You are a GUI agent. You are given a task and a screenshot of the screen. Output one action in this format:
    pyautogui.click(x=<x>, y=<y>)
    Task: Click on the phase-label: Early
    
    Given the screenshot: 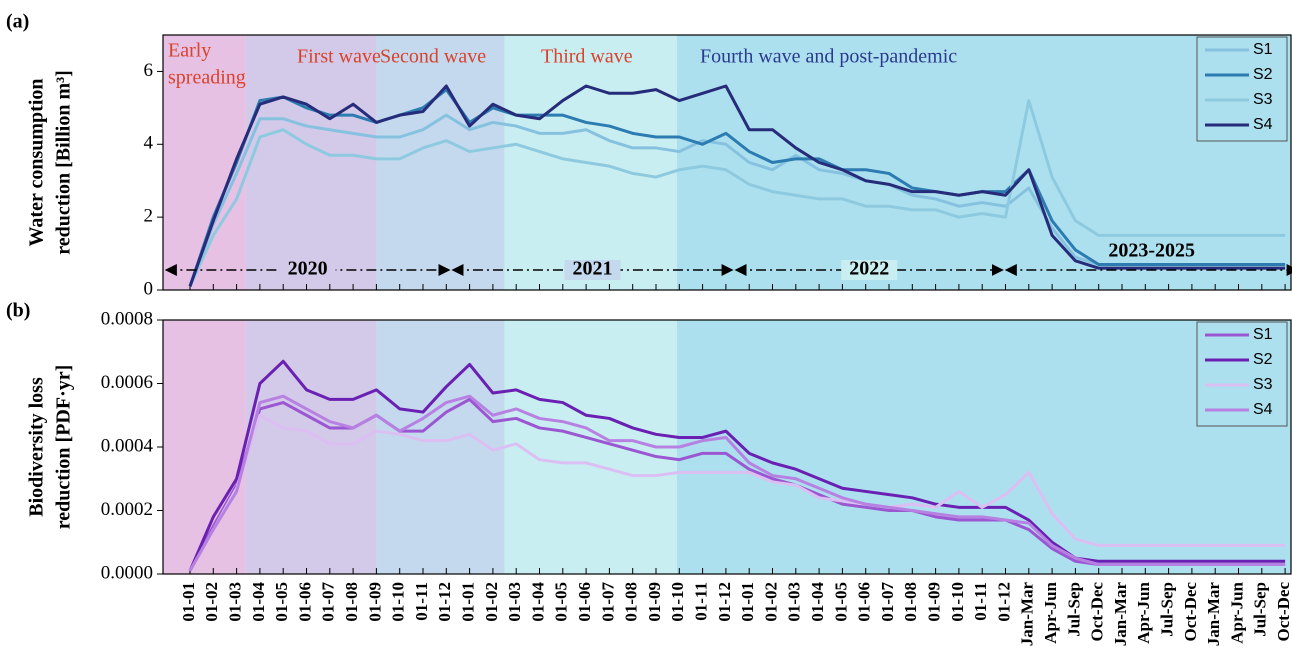 What is the action you would take?
    pyautogui.click(x=189, y=51)
    